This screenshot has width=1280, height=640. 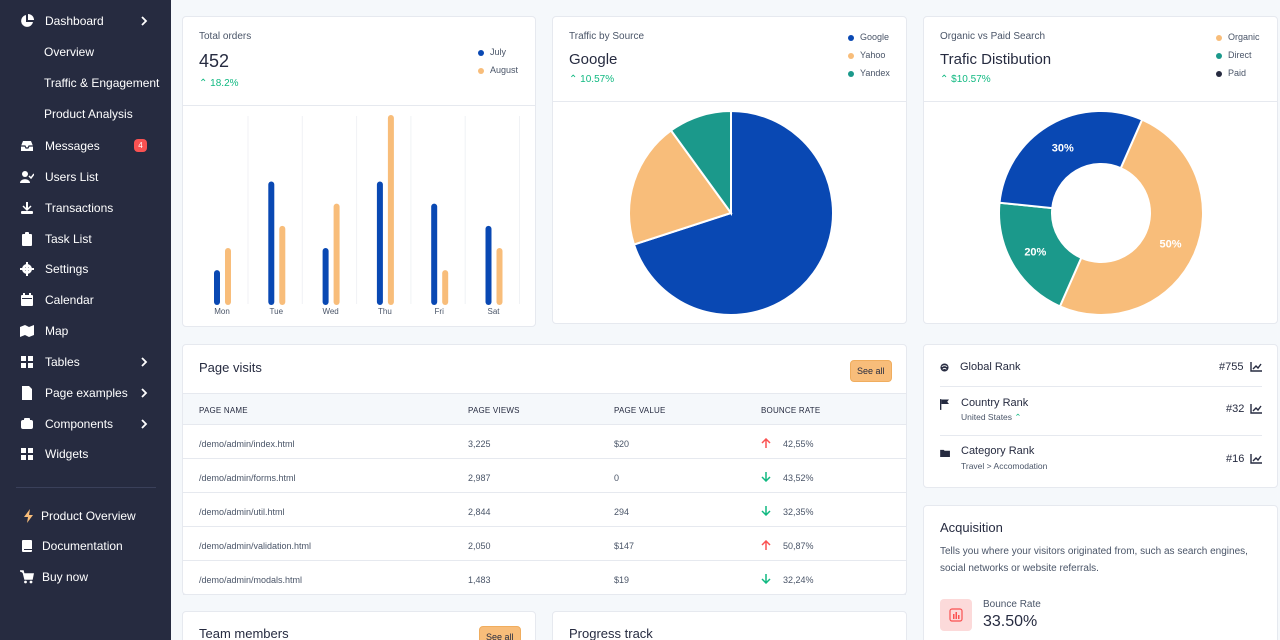 I want to click on legend-dot-paid, so click(x=1219, y=73).